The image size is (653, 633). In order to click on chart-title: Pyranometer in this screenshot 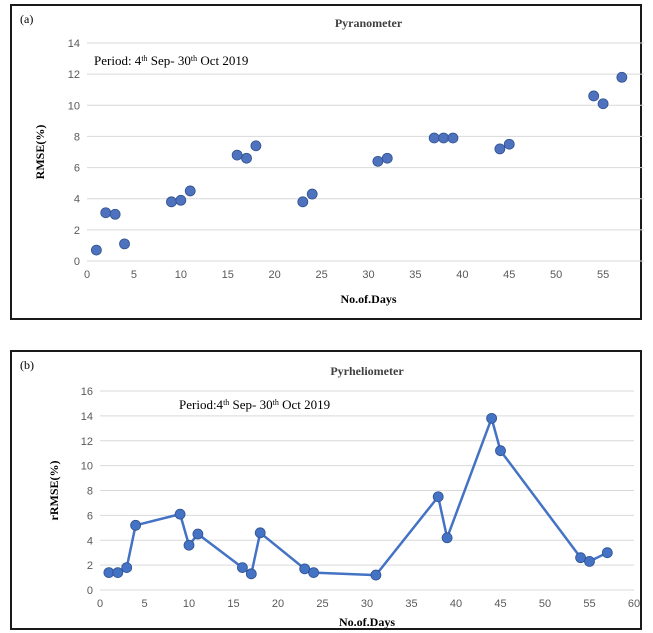, I will do `click(369, 23)`.